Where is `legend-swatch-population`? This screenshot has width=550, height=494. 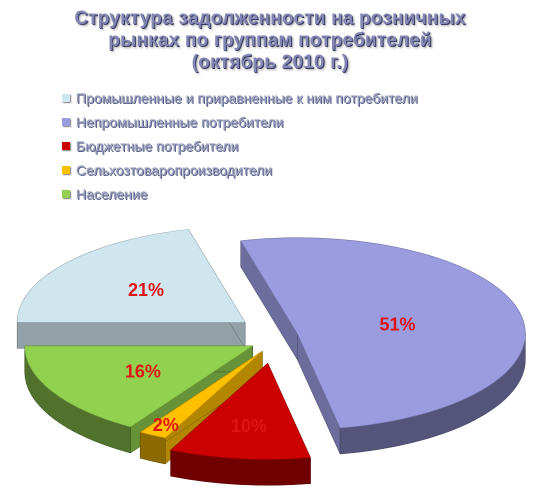
legend-swatch-population is located at coordinates (66, 194).